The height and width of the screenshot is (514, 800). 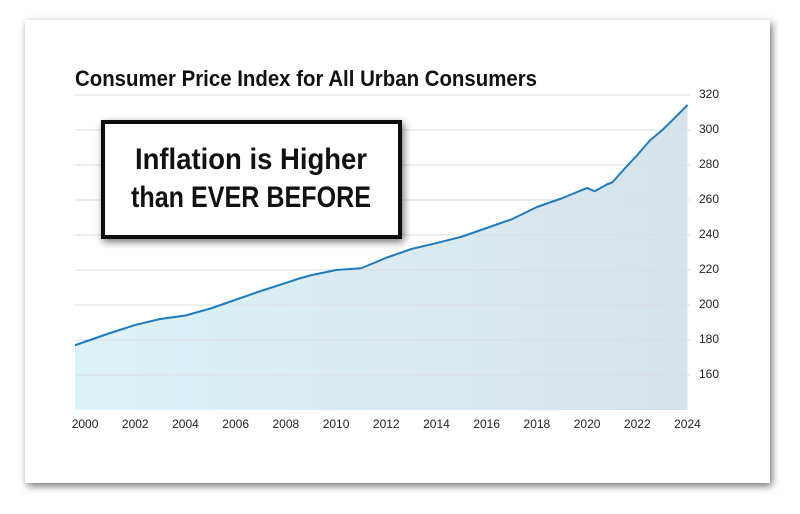 I want to click on x-tick-label: 2006, so click(x=235, y=424).